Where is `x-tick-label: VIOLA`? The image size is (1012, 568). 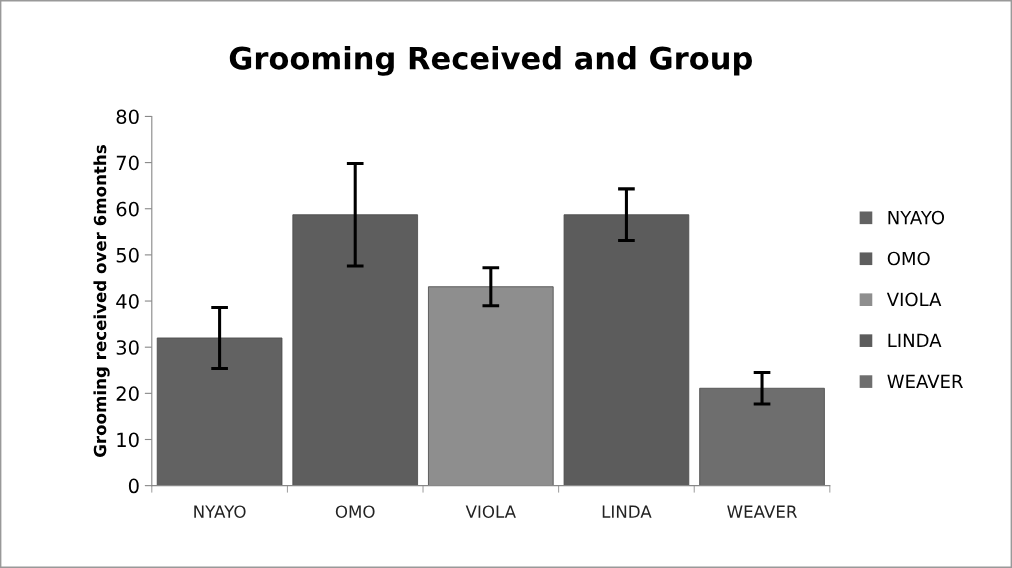
x-tick-label: VIOLA is located at coordinates (490, 511).